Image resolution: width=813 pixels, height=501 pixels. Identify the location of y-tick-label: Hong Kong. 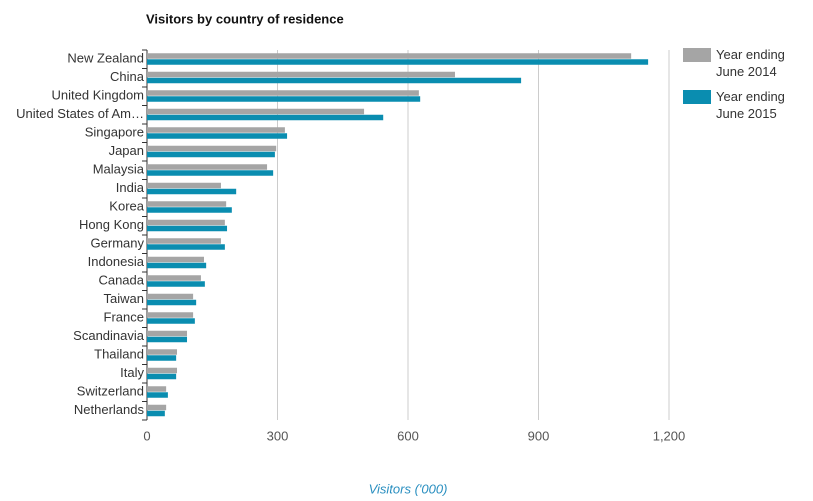
(111, 224).